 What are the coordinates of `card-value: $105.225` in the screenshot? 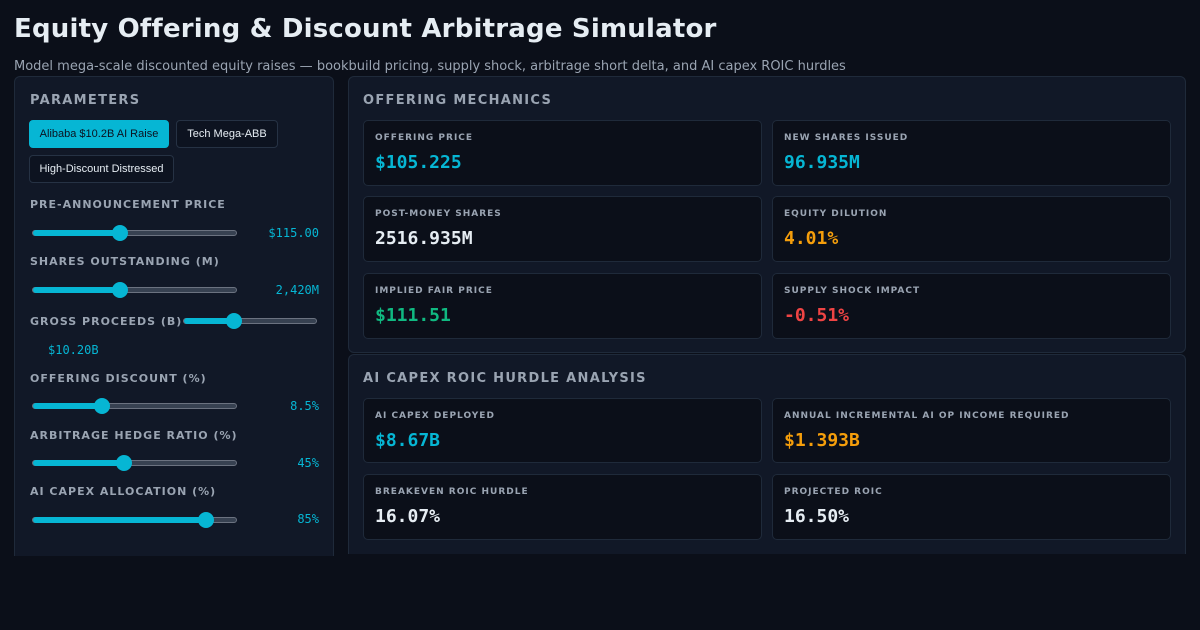 It's located at (418, 162).